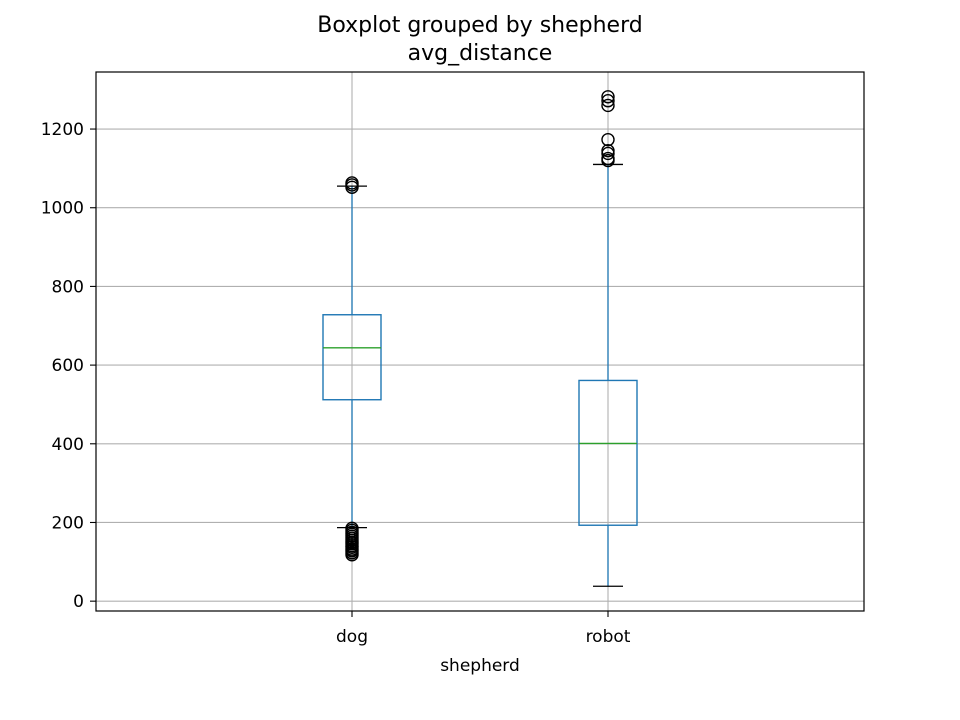 The image size is (960, 720). What do you see at coordinates (479, 25) in the screenshot?
I see `chart-title: Boxplot grouped by shepherd` at bounding box center [479, 25].